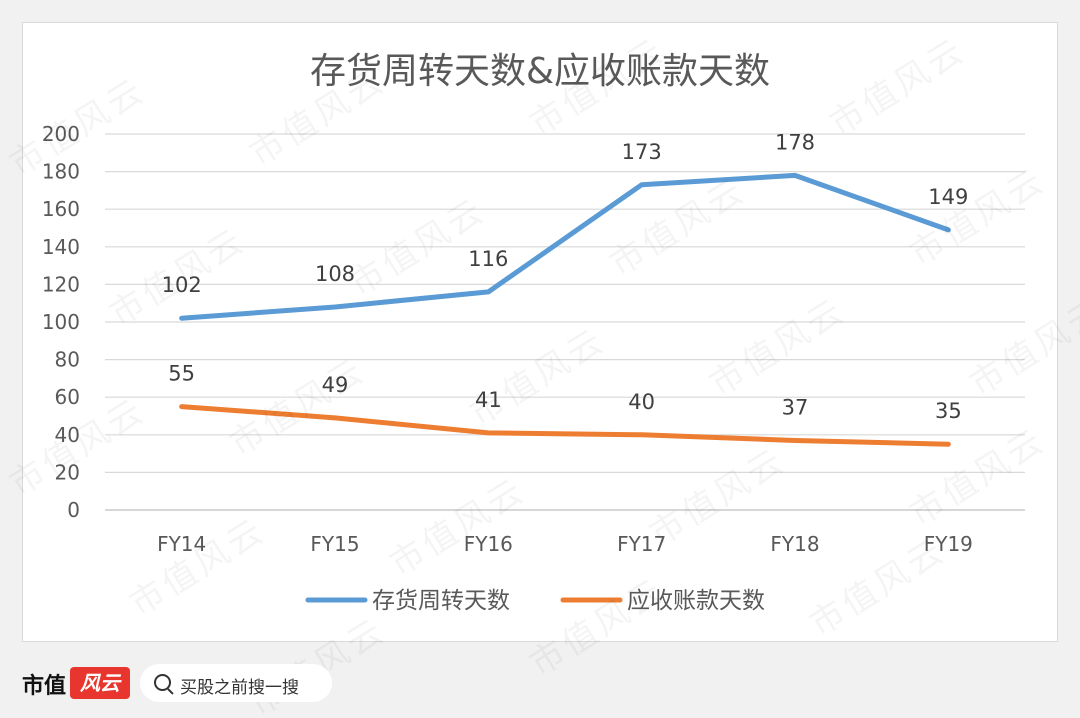  What do you see at coordinates (181, 544) in the screenshot?
I see `x-tick-label: FY14` at bounding box center [181, 544].